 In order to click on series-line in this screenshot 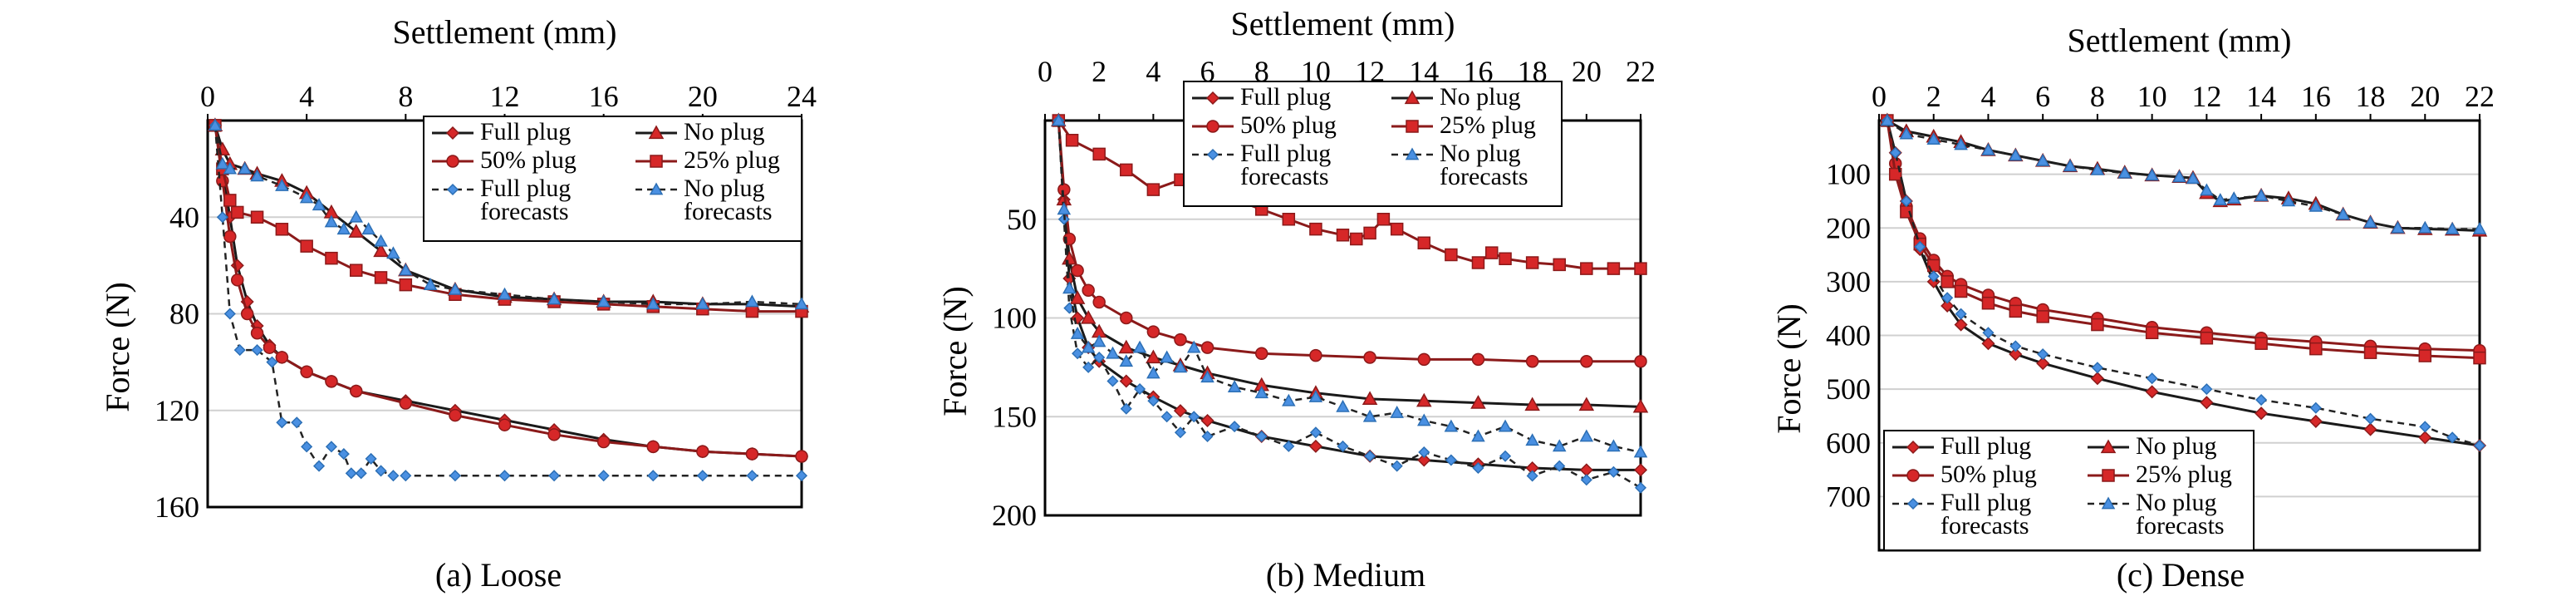, I will do `click(2183, 236)`.